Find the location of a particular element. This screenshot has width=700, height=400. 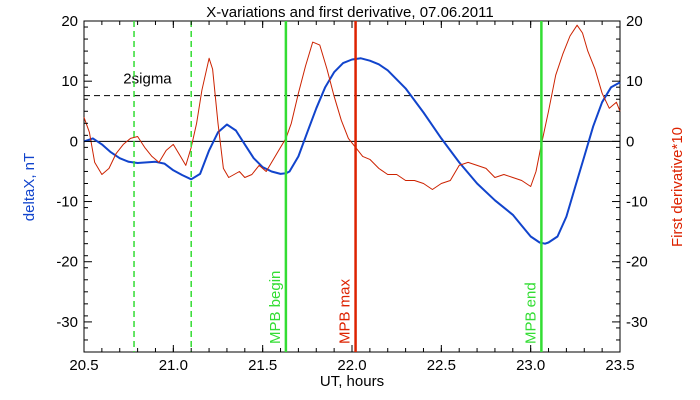

vertical-marker-label-4: MPB end is located at coordinates (530, 313).